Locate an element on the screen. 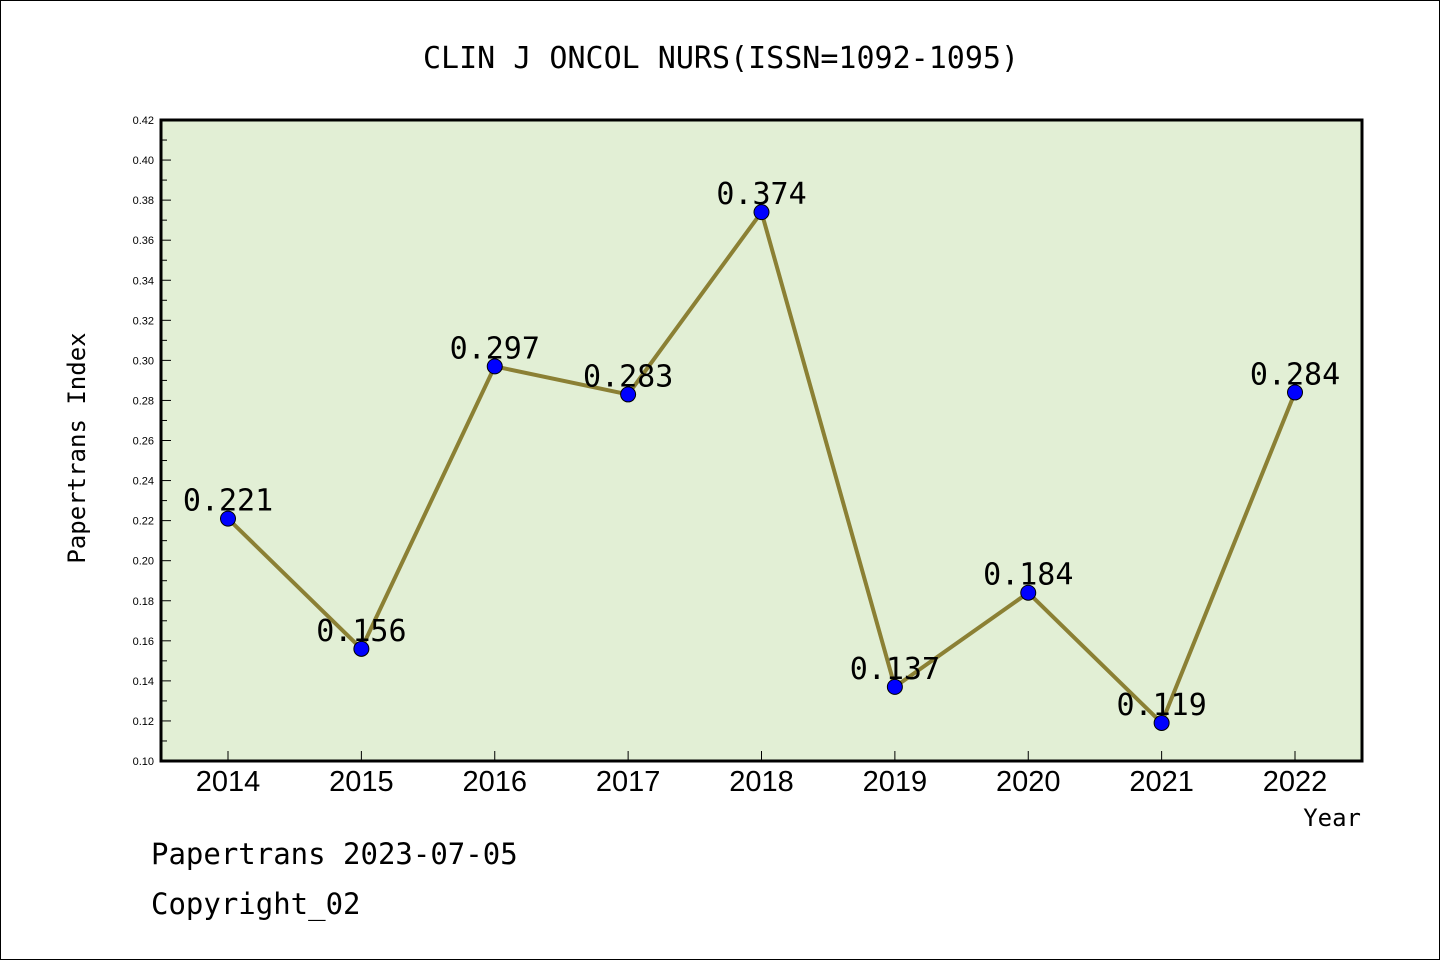  x-tick-label: 2022 is located at coordinates (1295, 782).